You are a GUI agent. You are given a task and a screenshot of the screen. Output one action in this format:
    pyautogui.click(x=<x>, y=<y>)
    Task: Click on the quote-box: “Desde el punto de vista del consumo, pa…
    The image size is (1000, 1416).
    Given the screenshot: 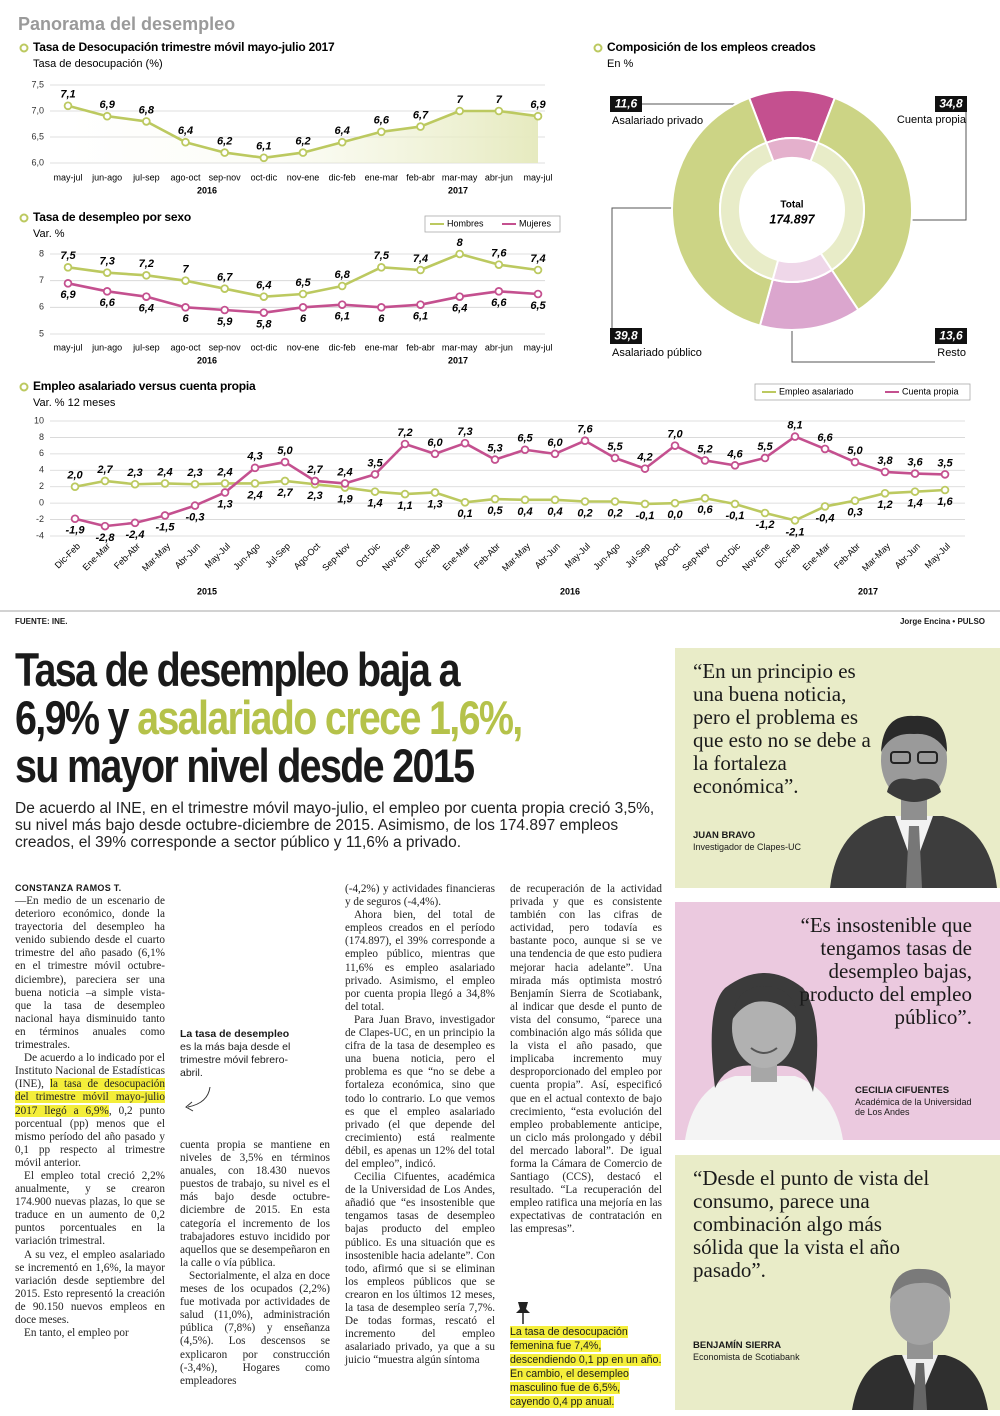 What is the action you would take?
    pyautogui.click(x=837, y=1282)
    